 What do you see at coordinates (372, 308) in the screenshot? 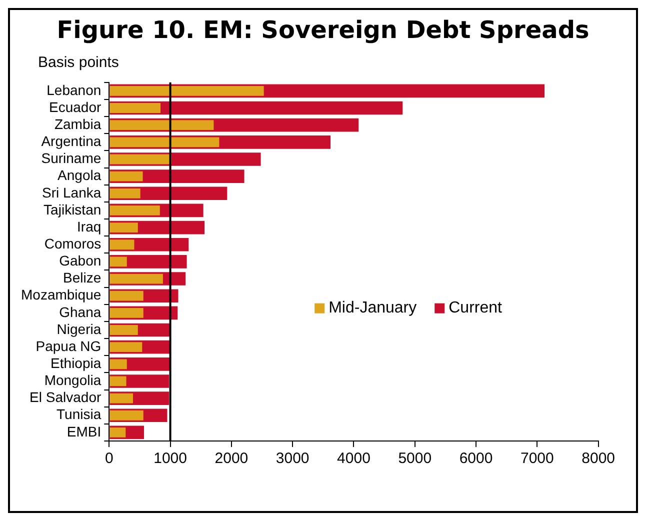
I see `legend-label: Mid-January` at bounding box center [372, 308].